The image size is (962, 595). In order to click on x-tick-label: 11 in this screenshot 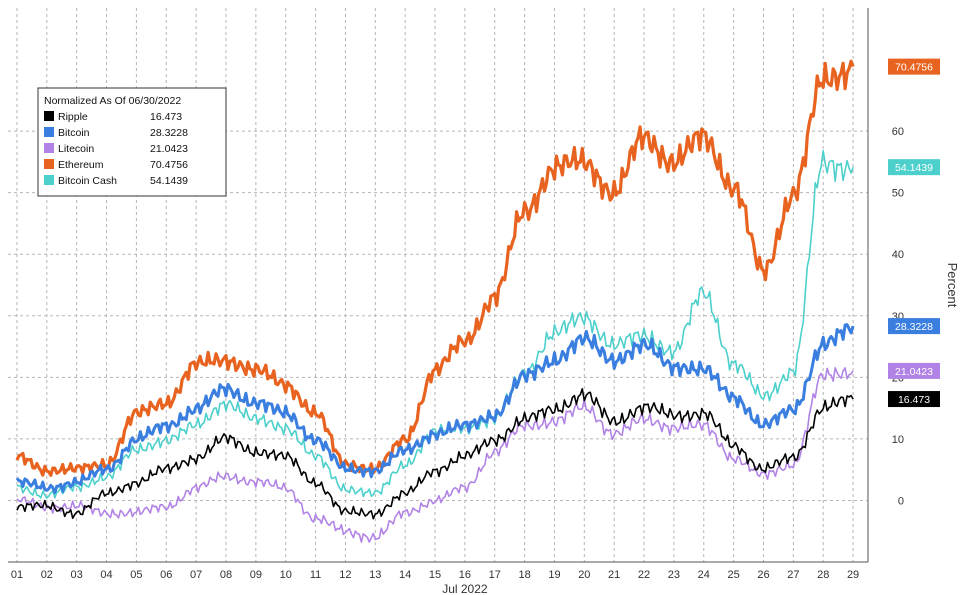, I will do `click(315, 575)`.